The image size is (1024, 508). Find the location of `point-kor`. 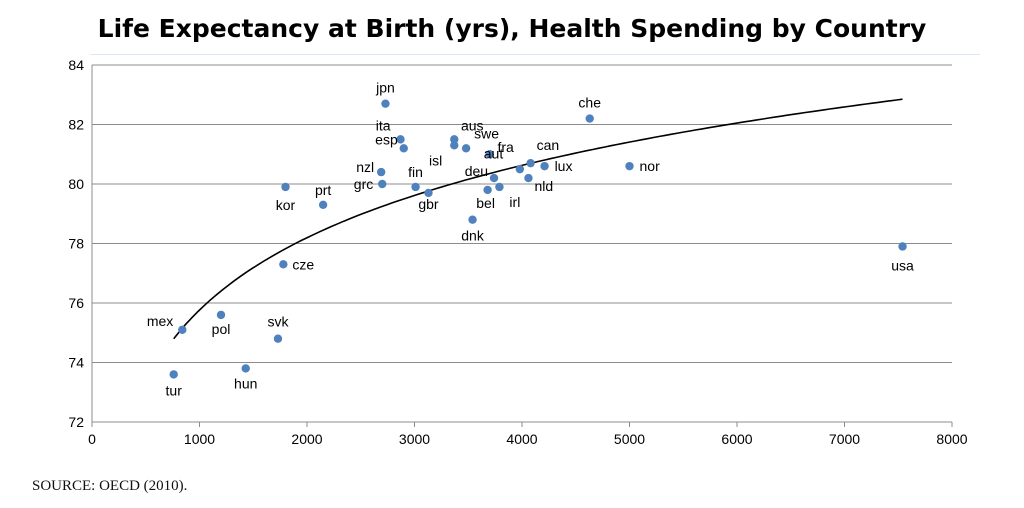

point-kor is located at coordinates (285, 187).